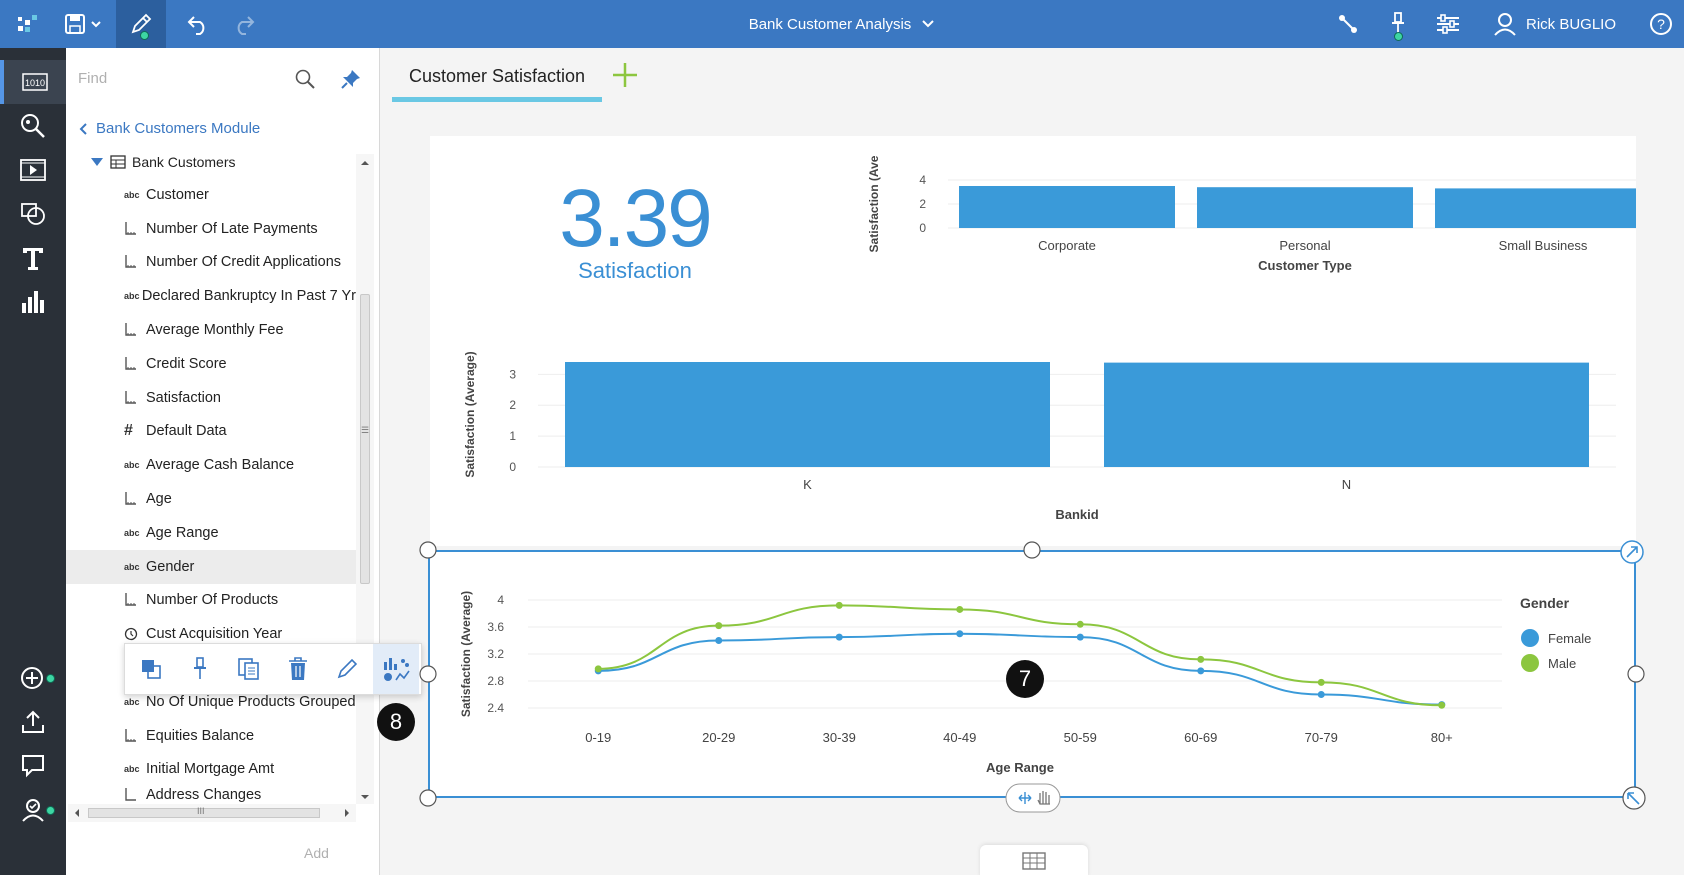 Image resolution: width=1684 pixels, height=875 pixels. I want to click on properties-button, so click(1448, 24).